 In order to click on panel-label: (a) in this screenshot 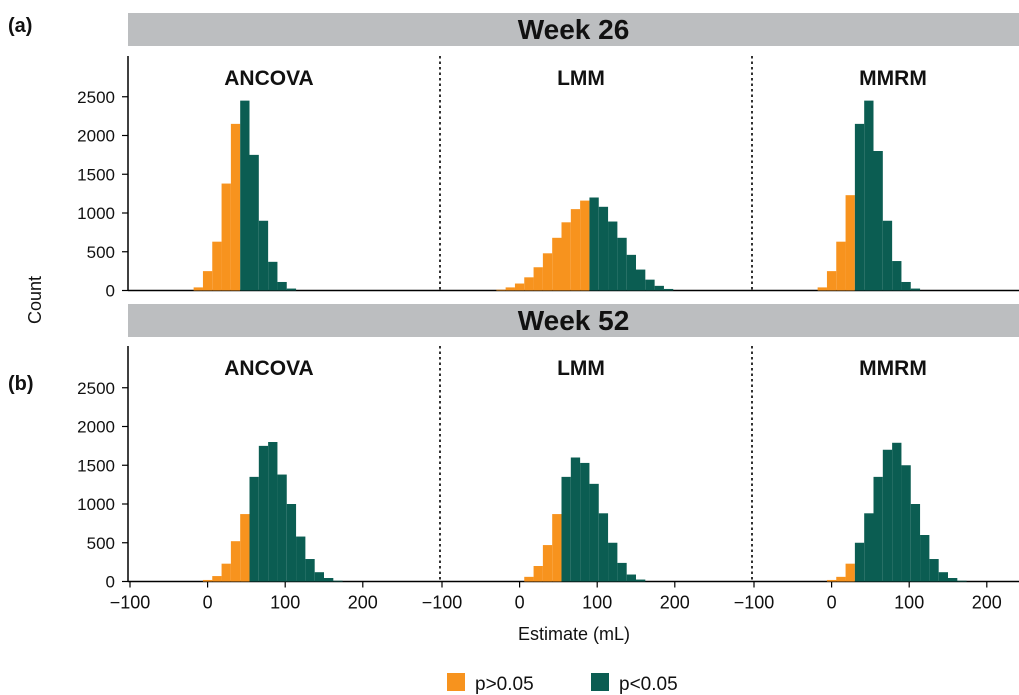, I will do `click(20, 26)`.